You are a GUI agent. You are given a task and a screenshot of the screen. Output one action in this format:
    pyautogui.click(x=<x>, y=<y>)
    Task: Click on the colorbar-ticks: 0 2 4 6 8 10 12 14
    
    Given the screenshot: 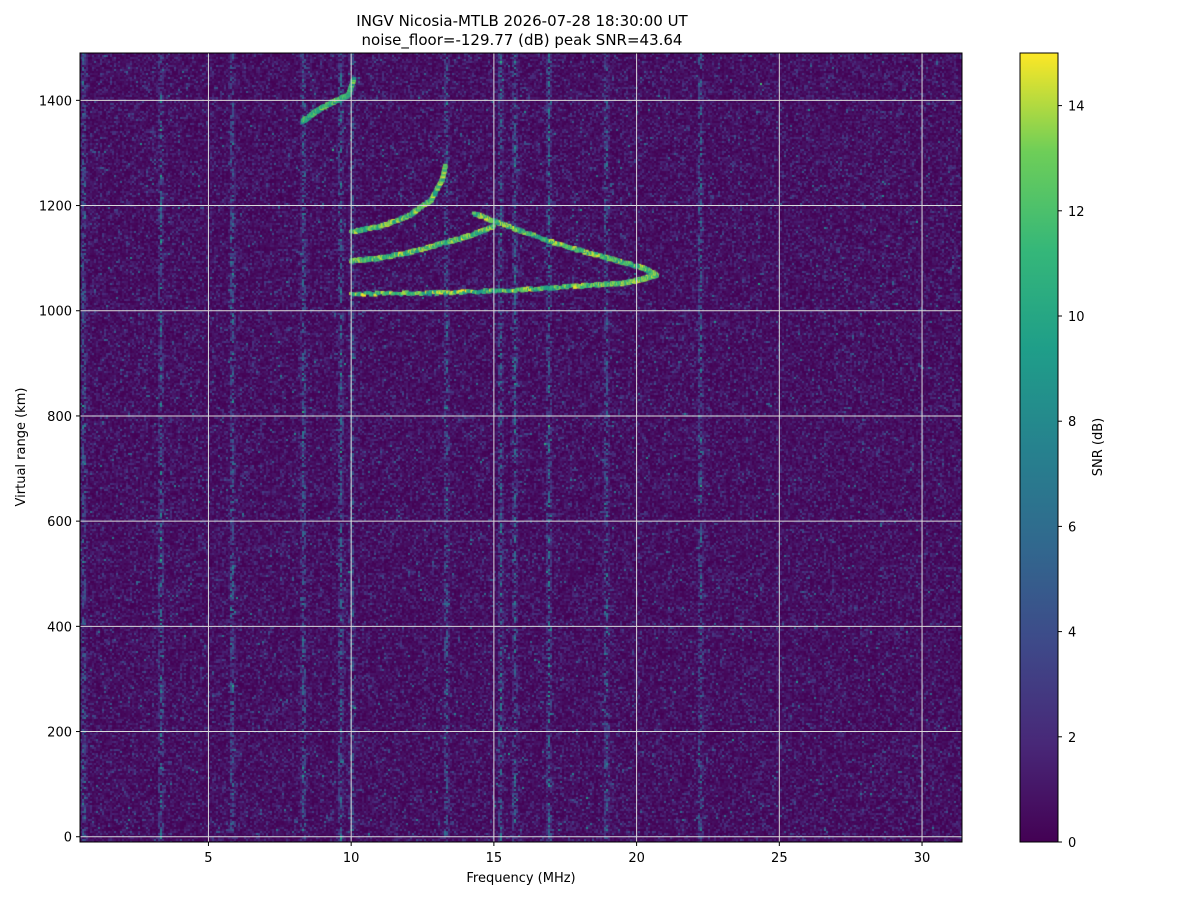 What is the action you would take?
    pyautogui.click(x=1071, y=475)
    